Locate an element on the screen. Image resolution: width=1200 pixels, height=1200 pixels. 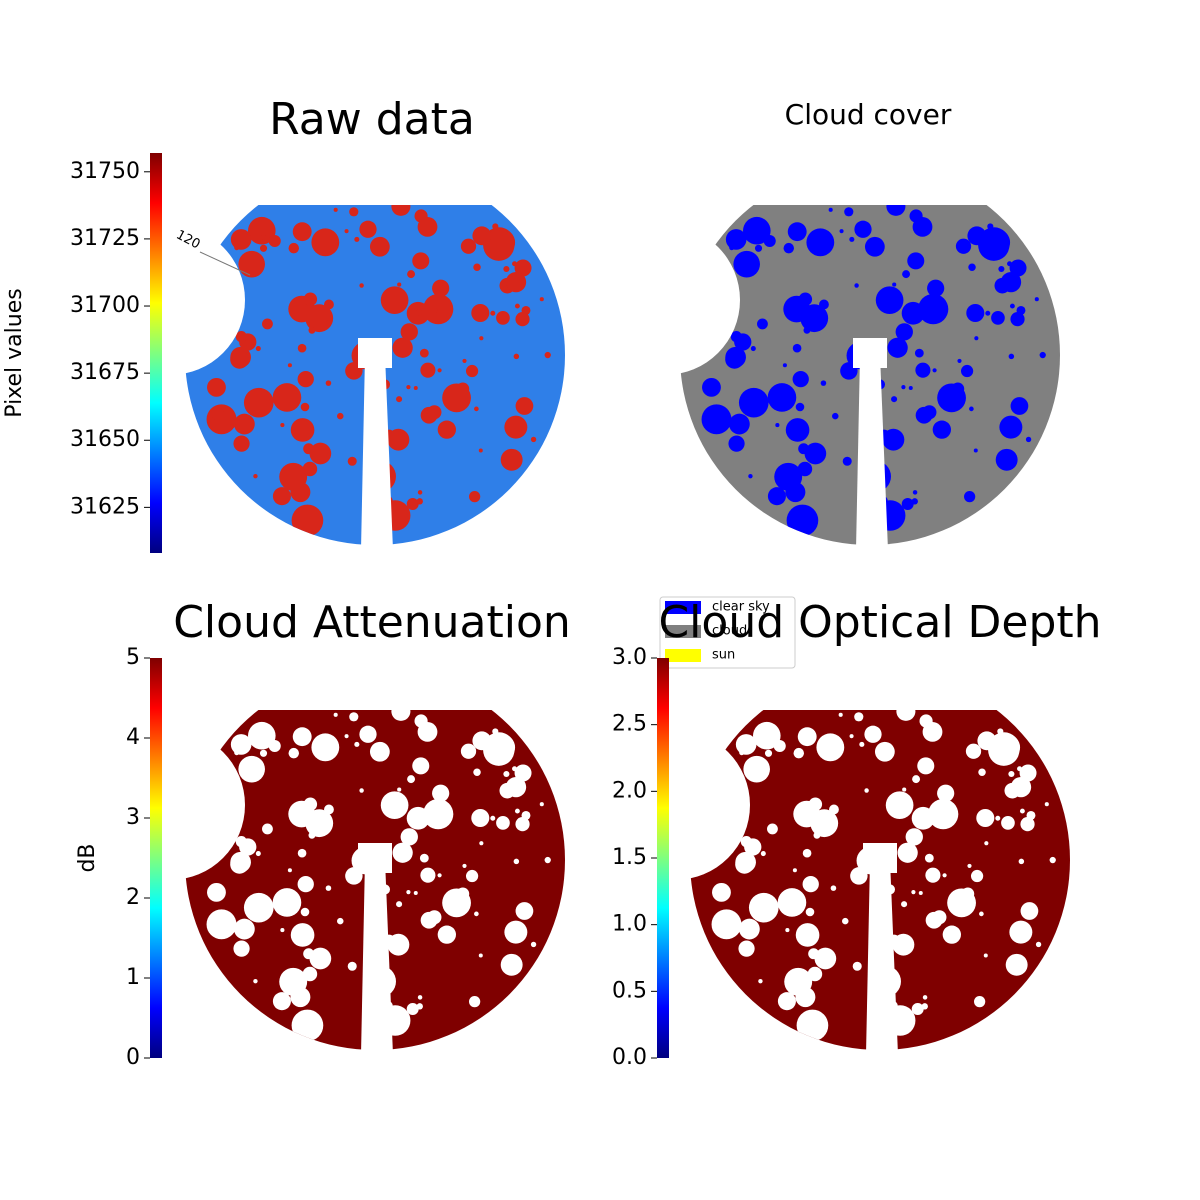
colorbar is located at coordinates (156, 858).